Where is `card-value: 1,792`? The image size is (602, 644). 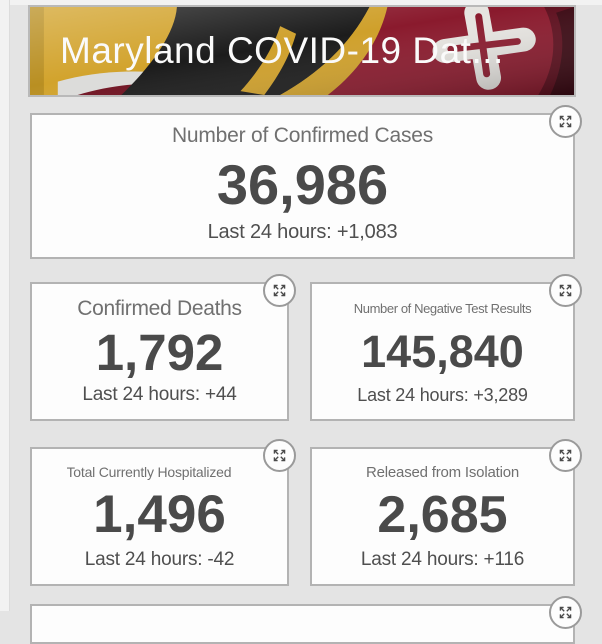 card-value: 1,792 is located at coordinates (159, 353).